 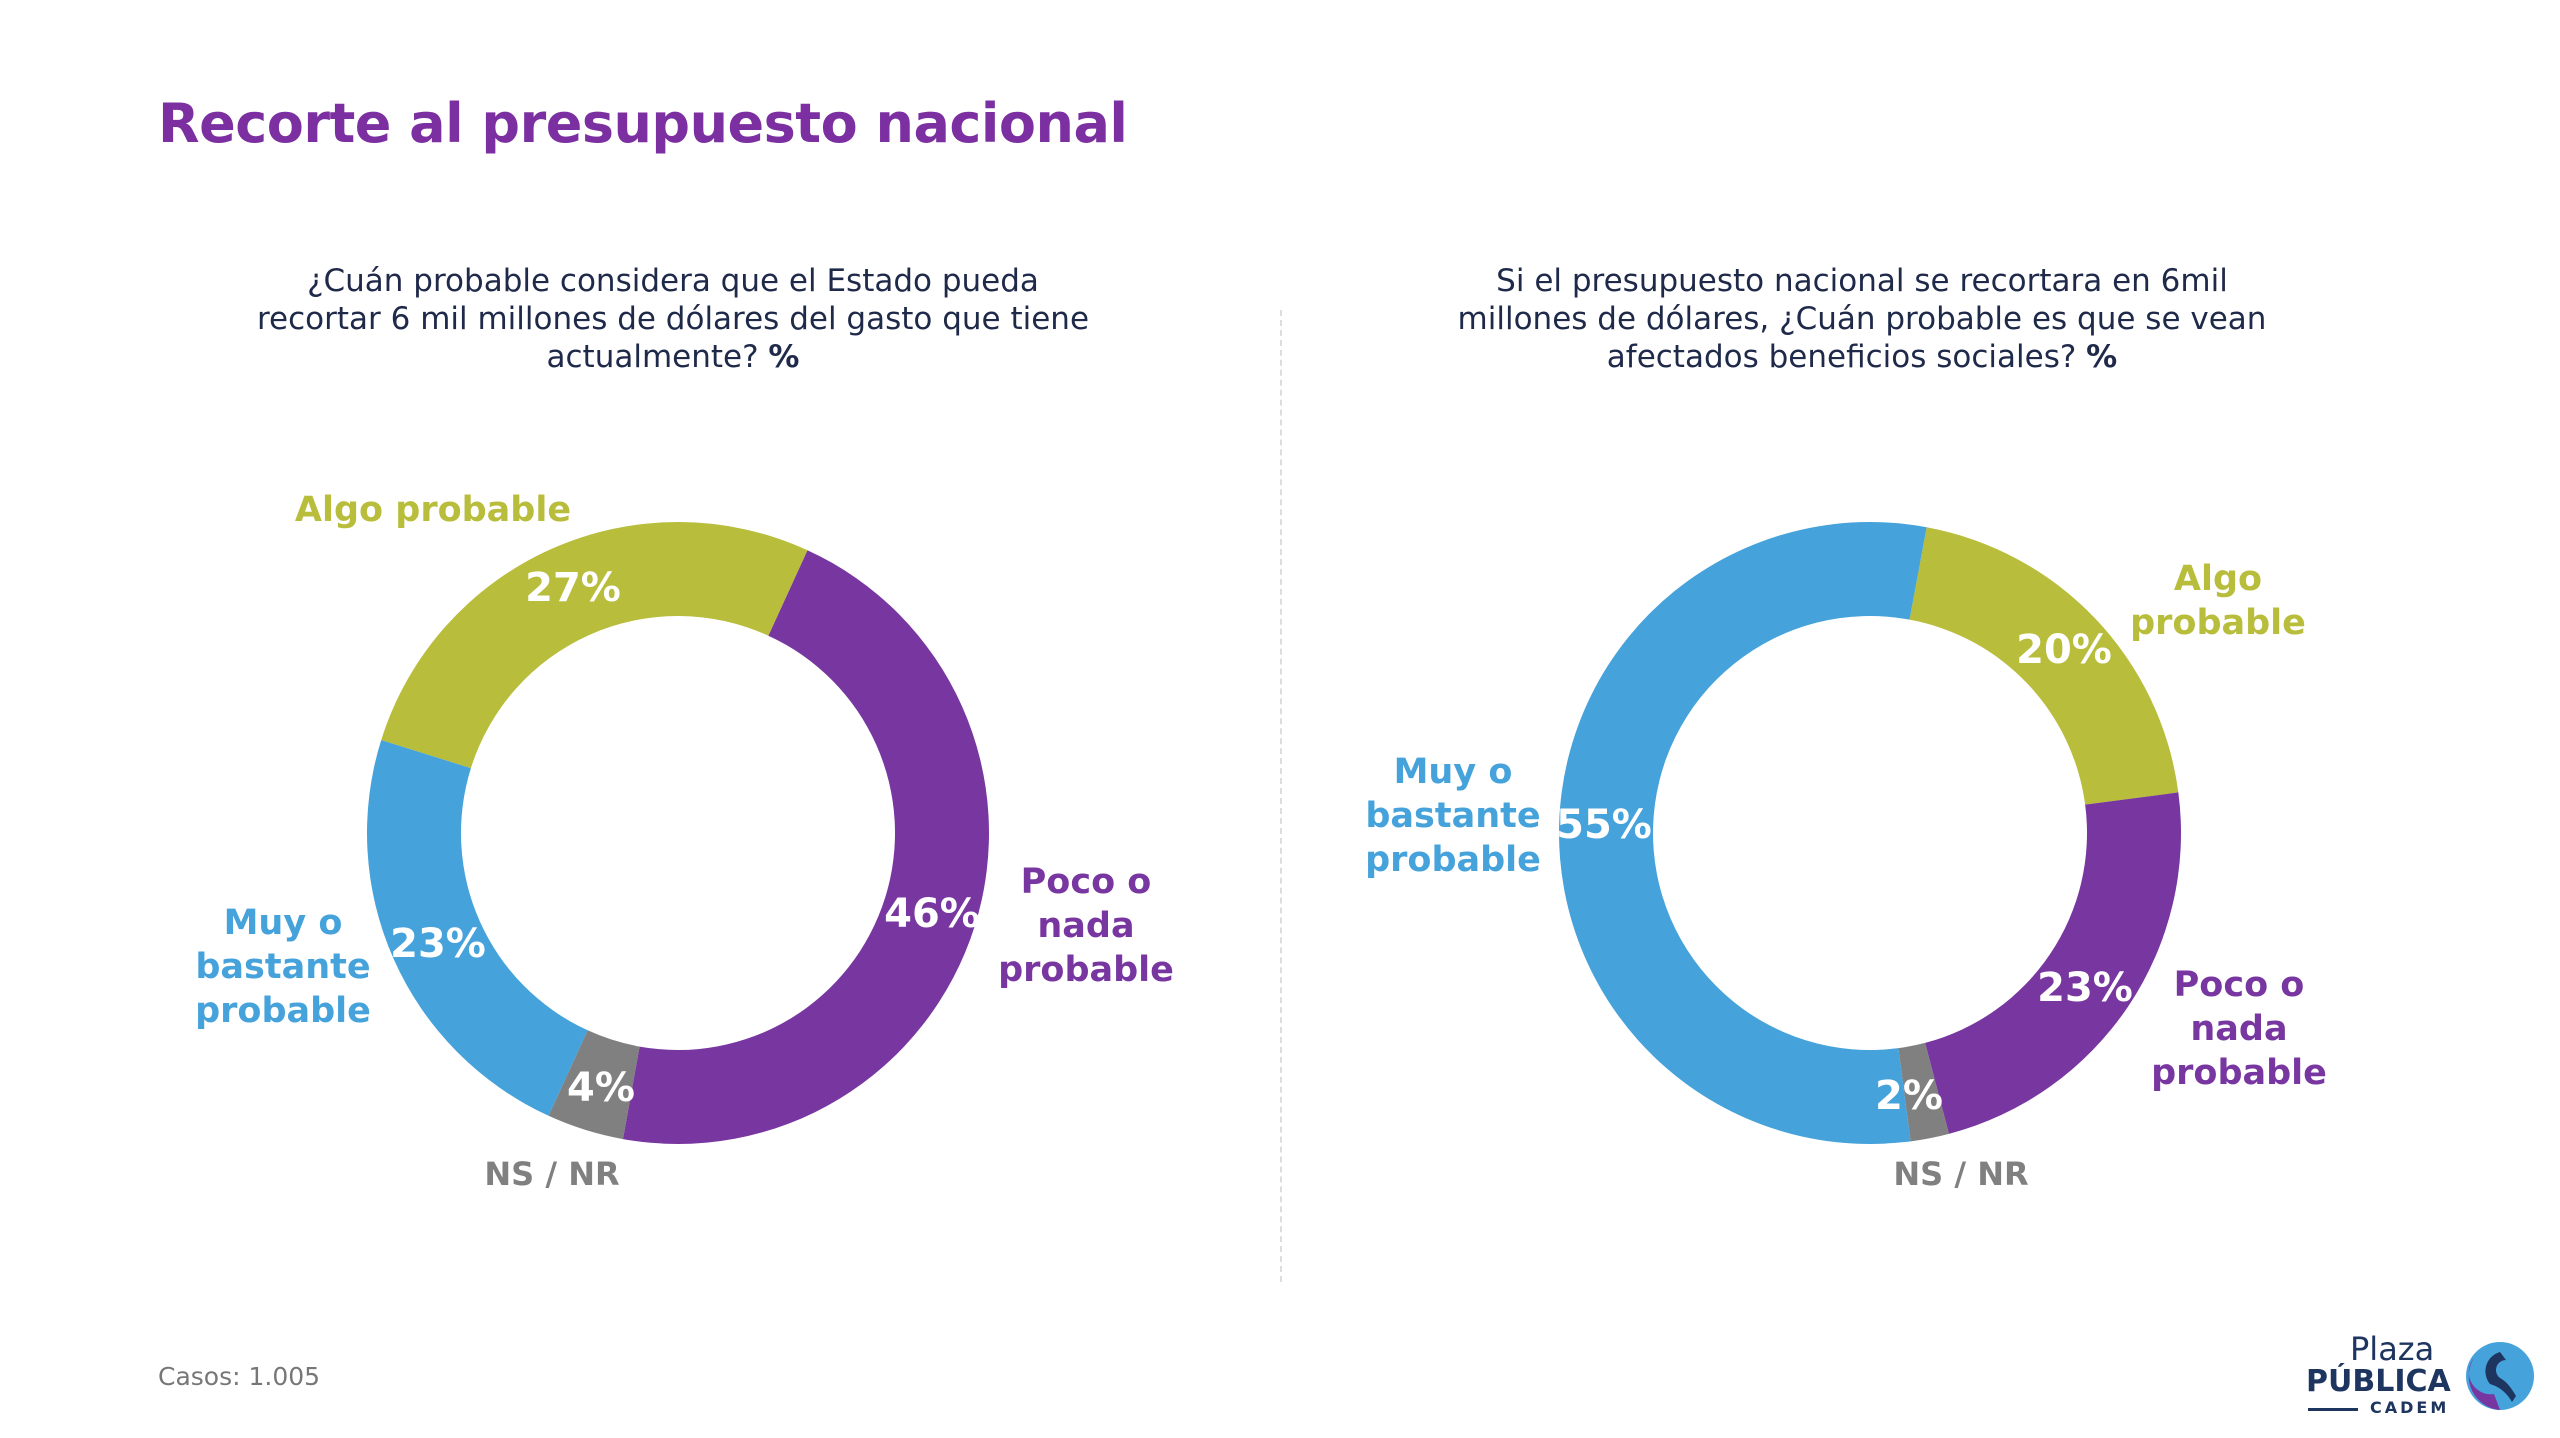 What do you see at coordinates (438, 944) in the screenshot?
I see `pct-muy-left: 23%` at bounding box center [438, 944].